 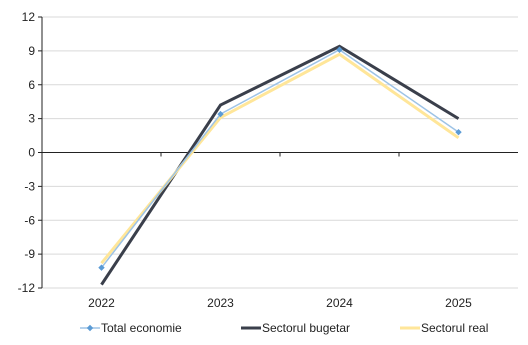 I want to click on legend-item: Total economie, so click(x=131, y=328).